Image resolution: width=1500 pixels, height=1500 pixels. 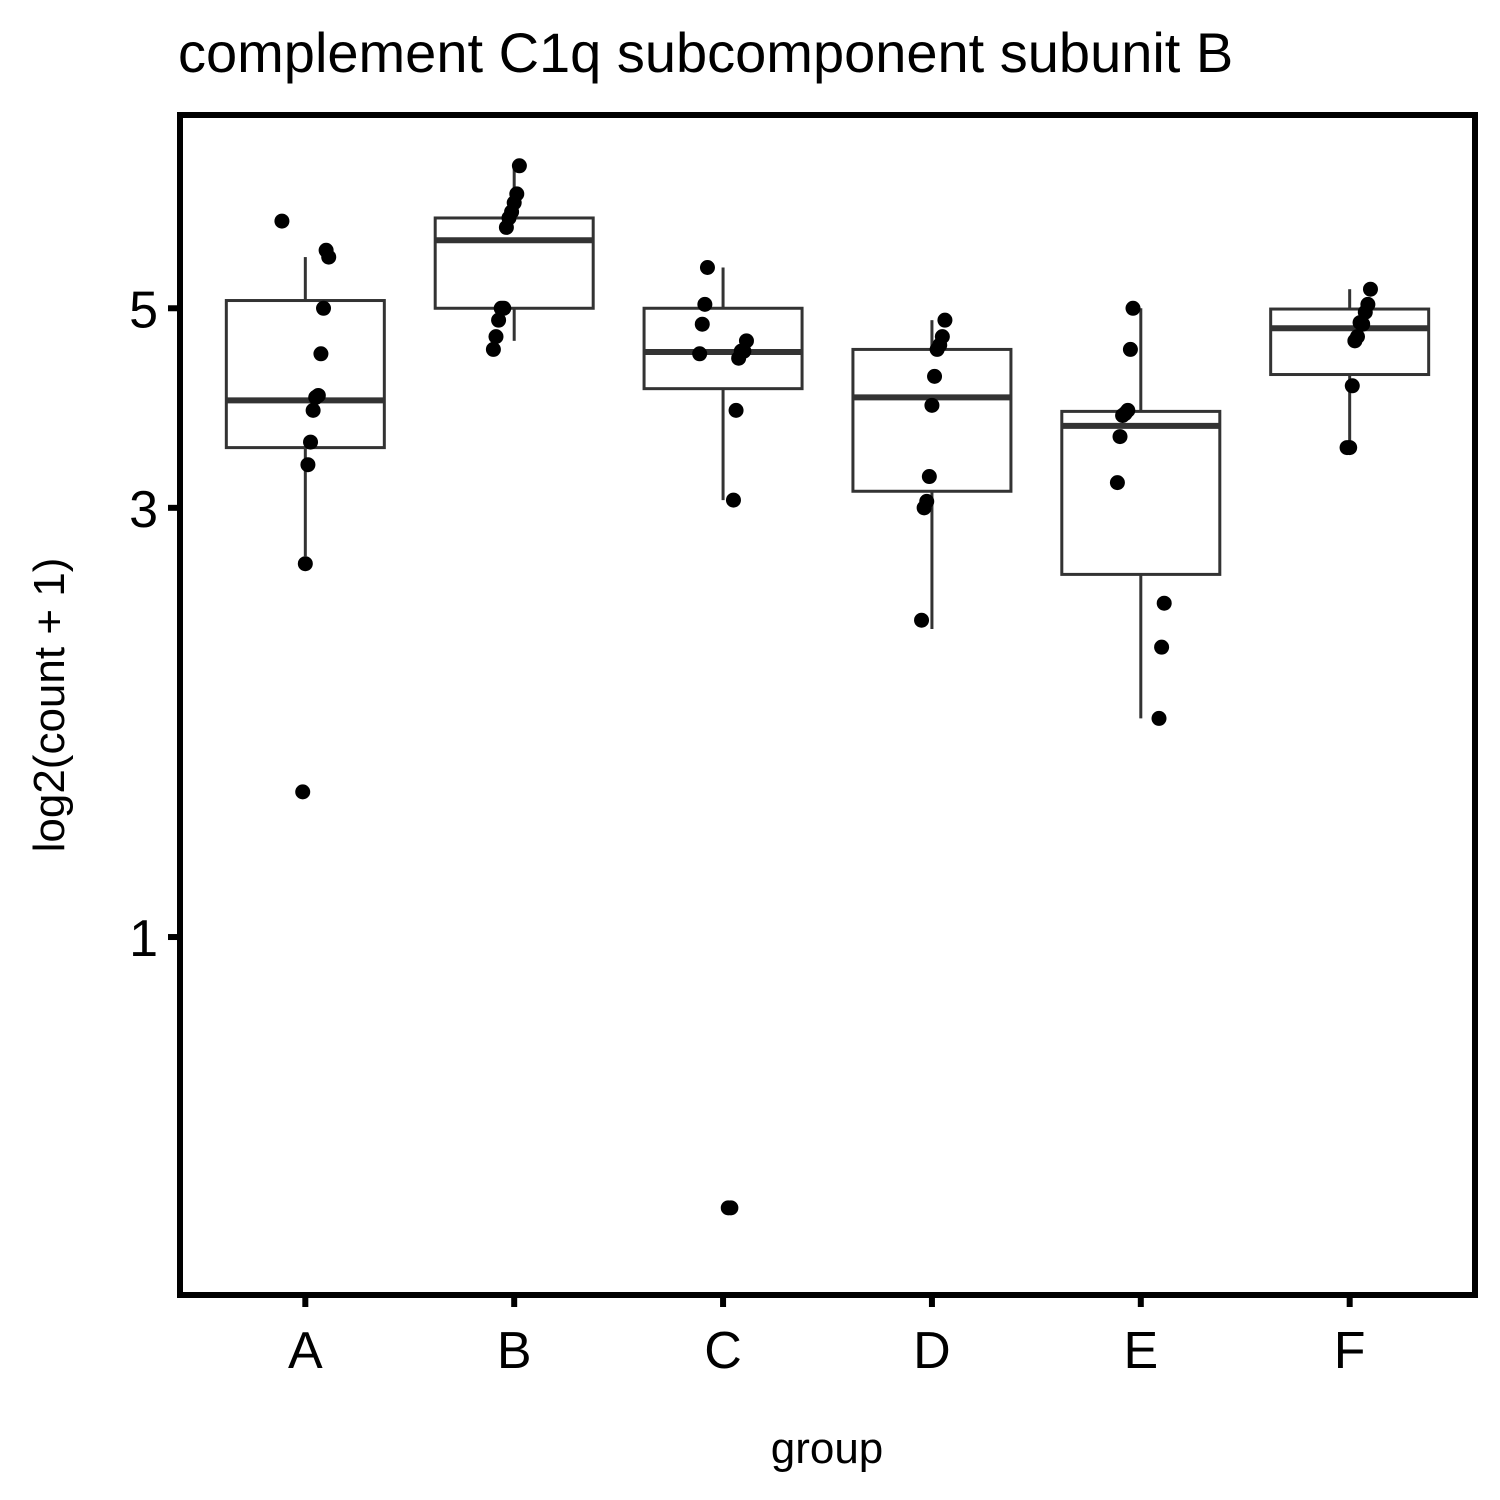 I want to click on chart-title: complement C1q subcomponent subunit B, so click(x=705, y=52).